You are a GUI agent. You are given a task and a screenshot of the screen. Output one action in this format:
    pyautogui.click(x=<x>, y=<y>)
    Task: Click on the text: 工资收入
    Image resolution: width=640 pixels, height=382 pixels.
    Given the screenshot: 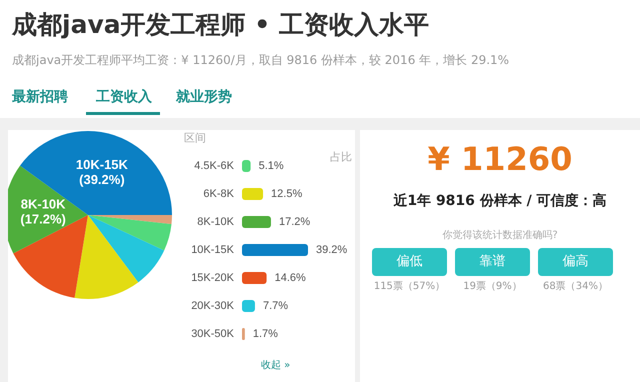 What is the action you would take?
    pyautogui.click(x=124, y=97)
    